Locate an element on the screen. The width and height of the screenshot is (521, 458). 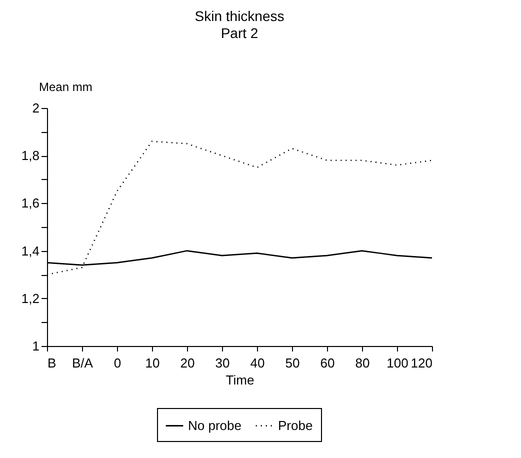
x-tick-label: 30 is located at coordinates (222, 363).